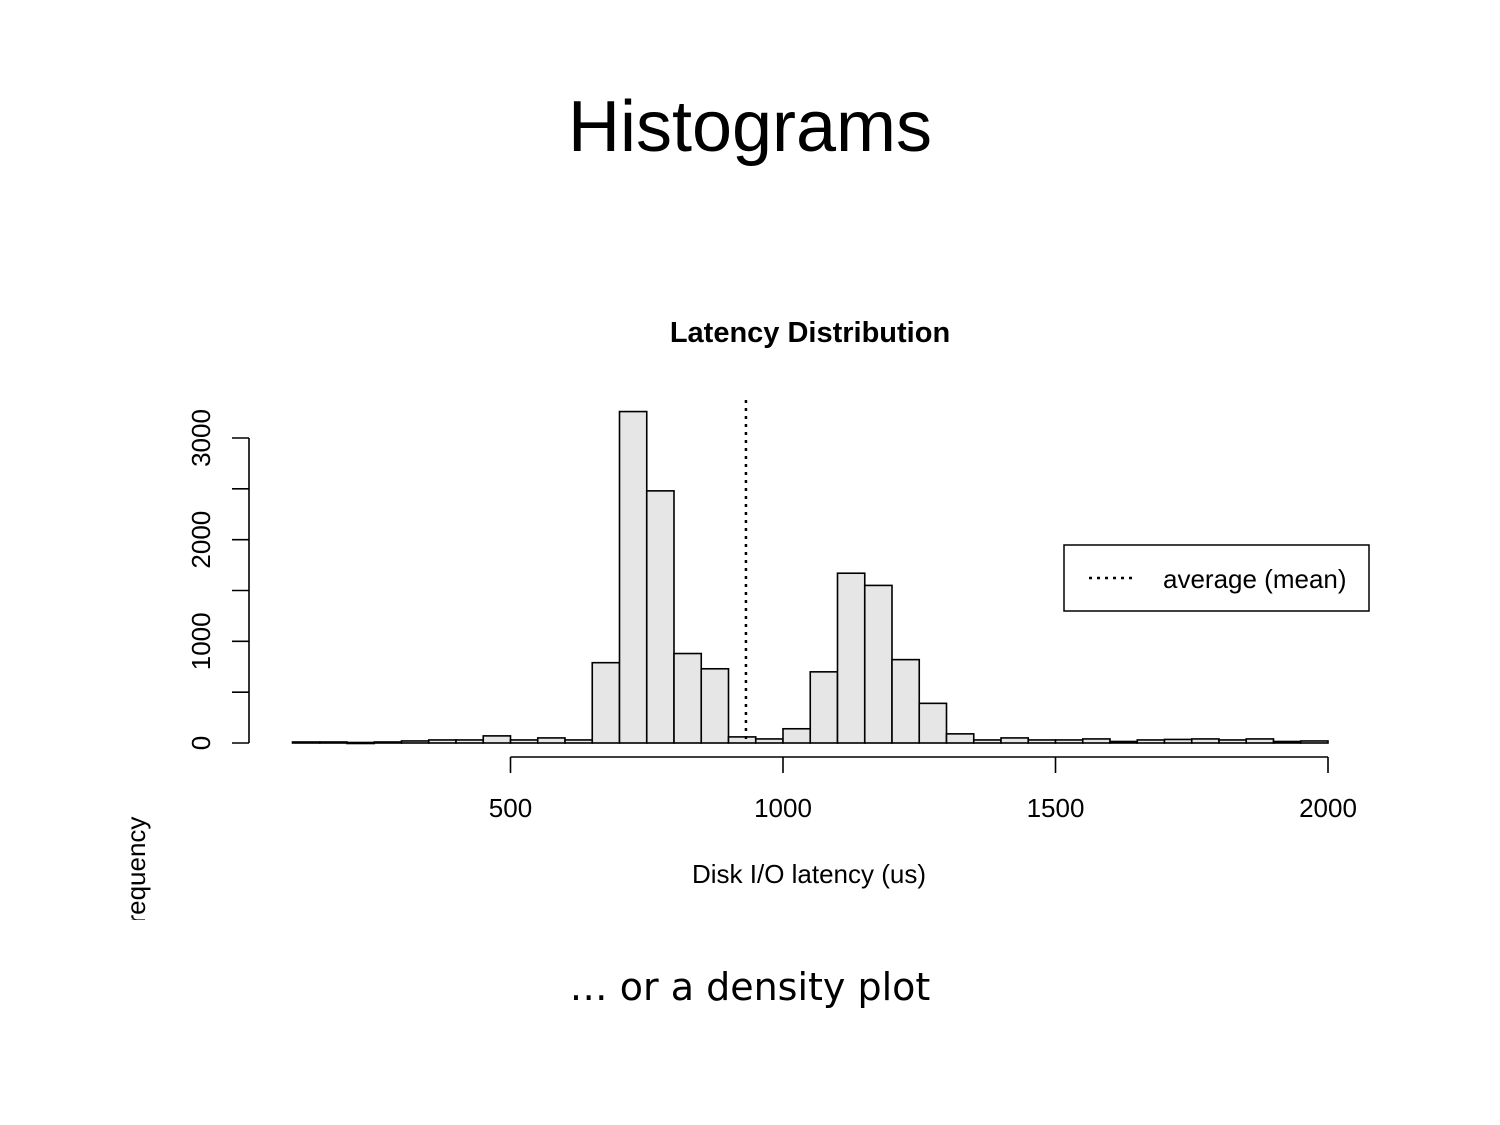 This screenshot has height=1125, width=1500. Describe the element at coordinates (201, 641) in the screenshot. I see `y-tick-label: 1000` at that location.